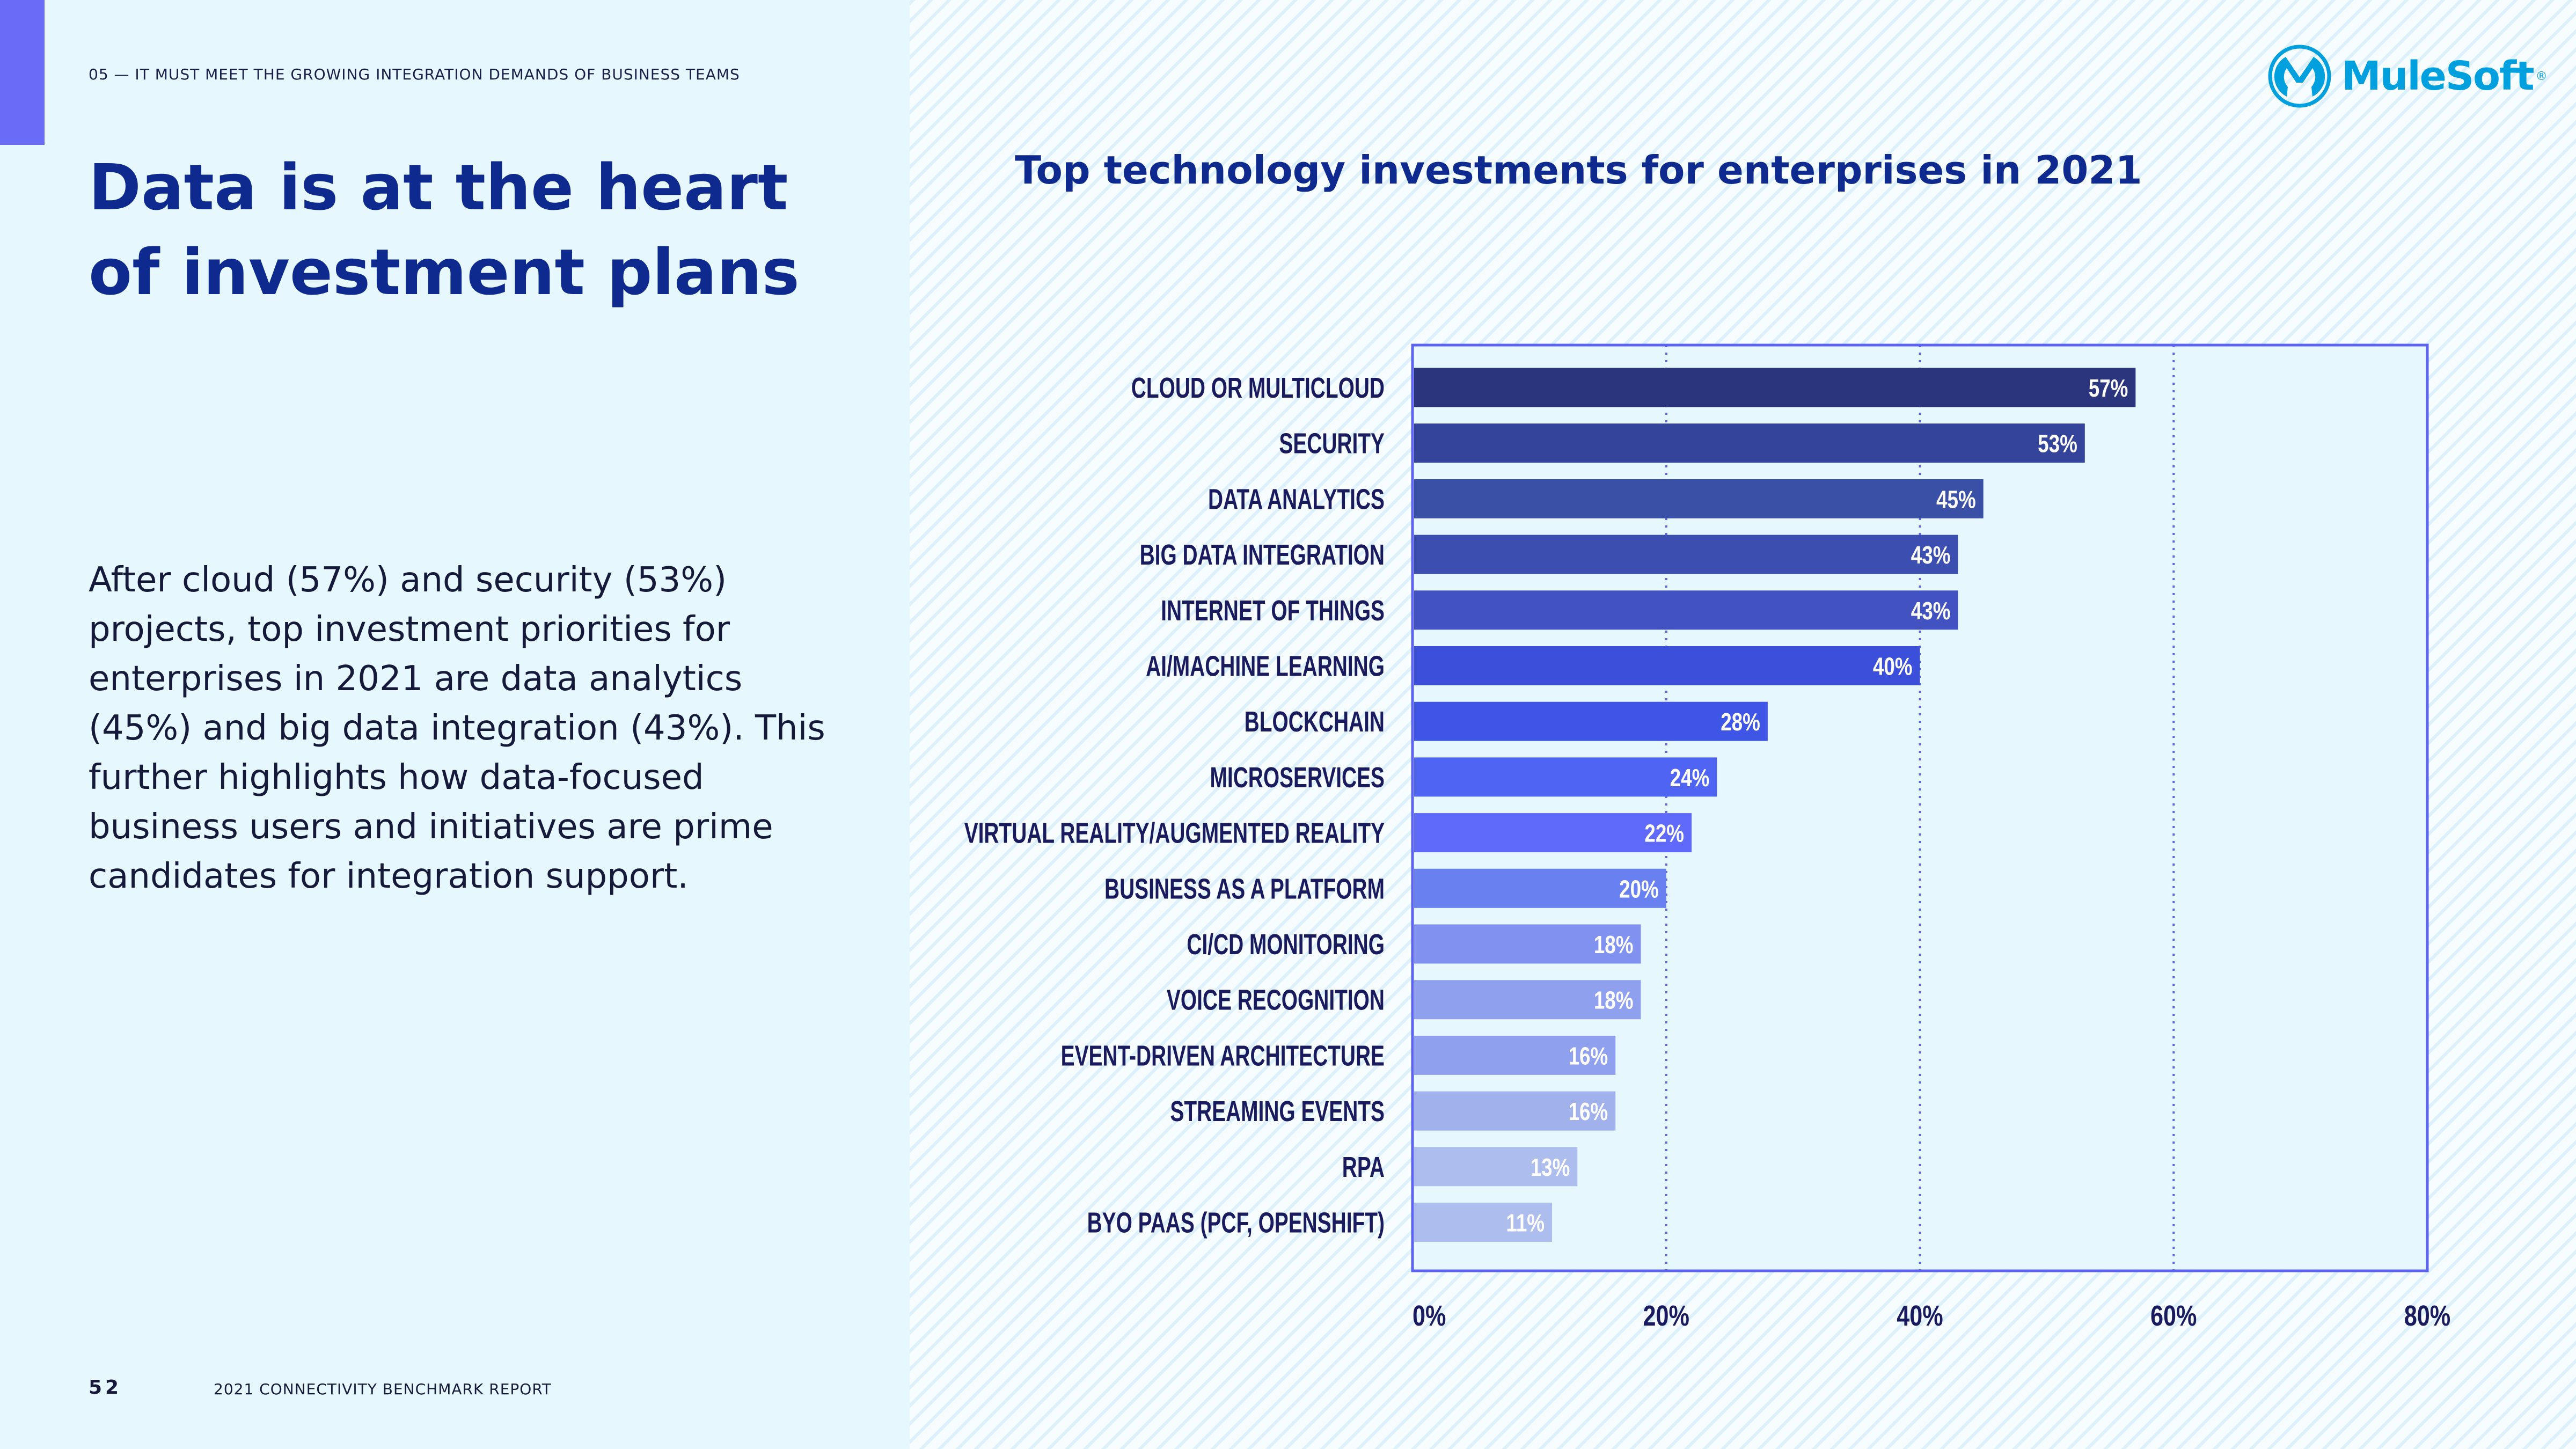 Image resolution: width=2576 pixels, height=1449 pixels. Describe the element at coordinates (1740, 722) in the screenshot. I see `data-label: 28%` at that location.